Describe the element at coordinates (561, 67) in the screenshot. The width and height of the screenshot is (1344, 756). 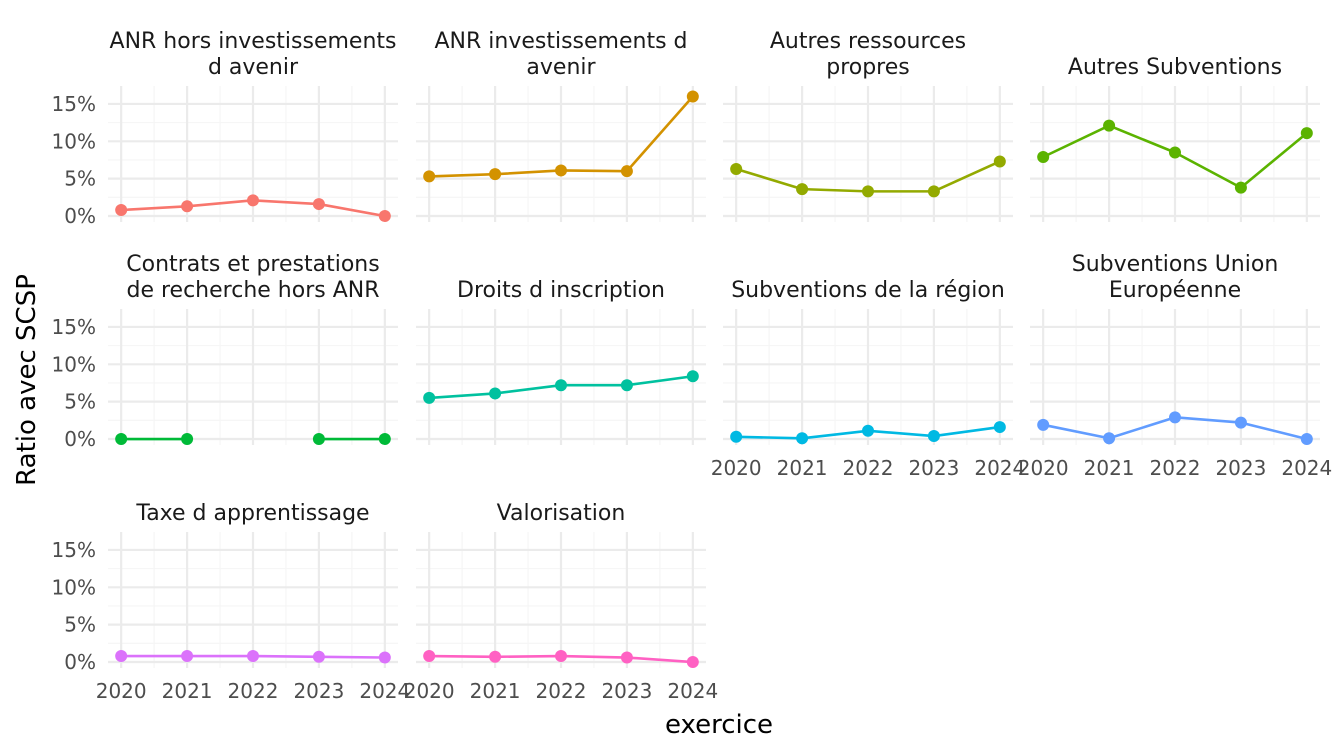
I see `facet-title: avenir` at that location.